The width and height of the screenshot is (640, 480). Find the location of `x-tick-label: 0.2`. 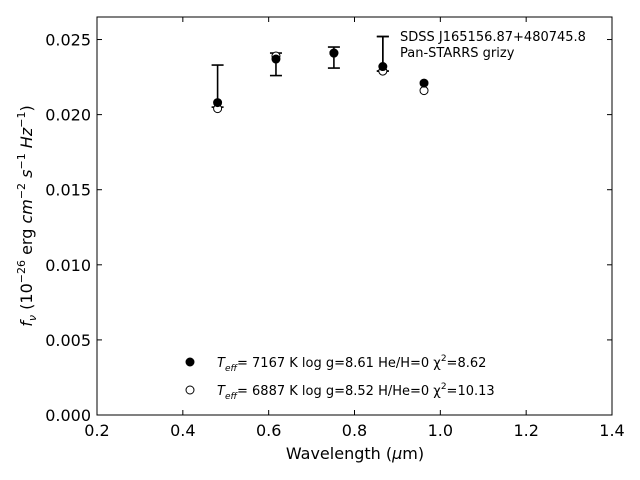

x-tick-label: 0.2 is located at coordinates (96, 430).